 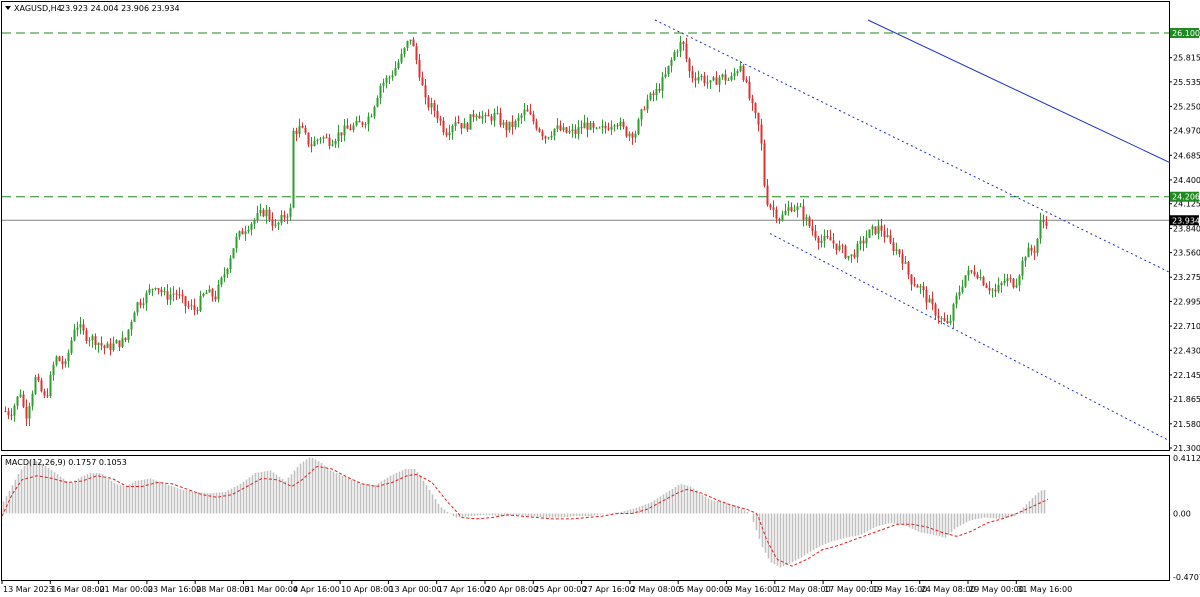 I want to click on triangle-down-icon, so click(x=8, y=8).